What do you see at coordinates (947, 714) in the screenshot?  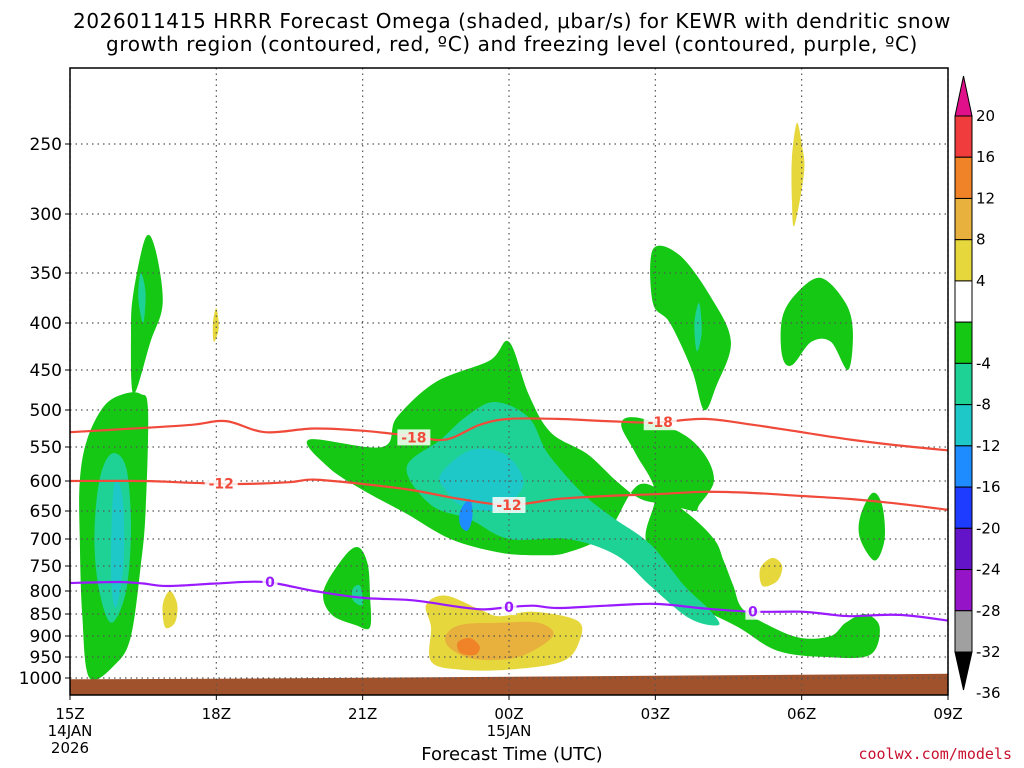 I see `x-tick-label: 09Z` at bounding box center [947, 714].